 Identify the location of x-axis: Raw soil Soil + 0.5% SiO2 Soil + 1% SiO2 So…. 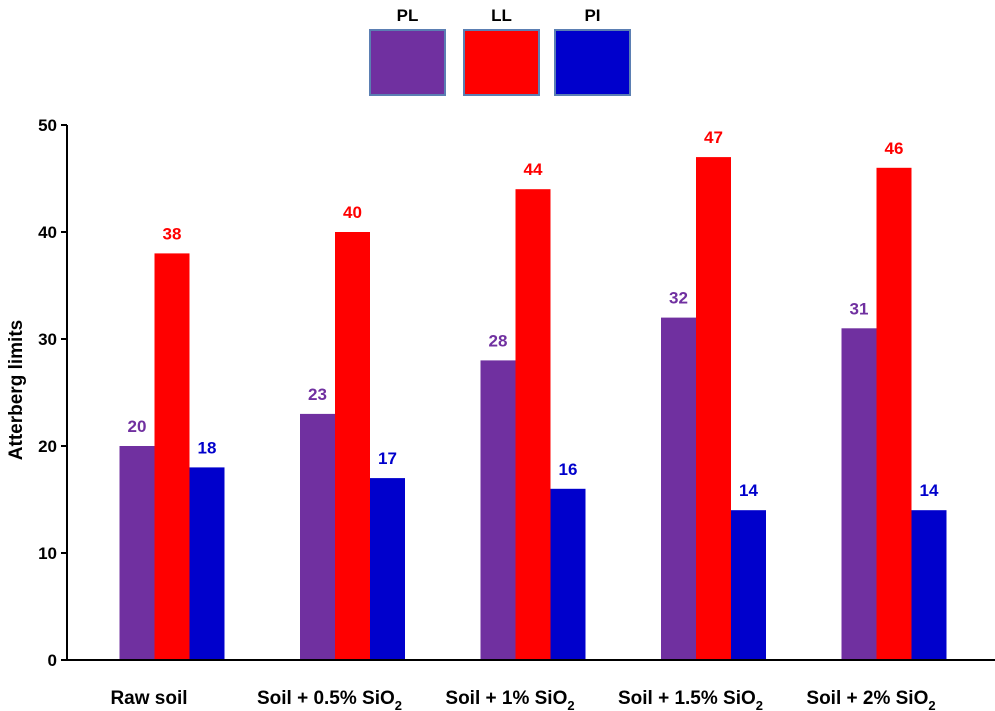
(531, 685).